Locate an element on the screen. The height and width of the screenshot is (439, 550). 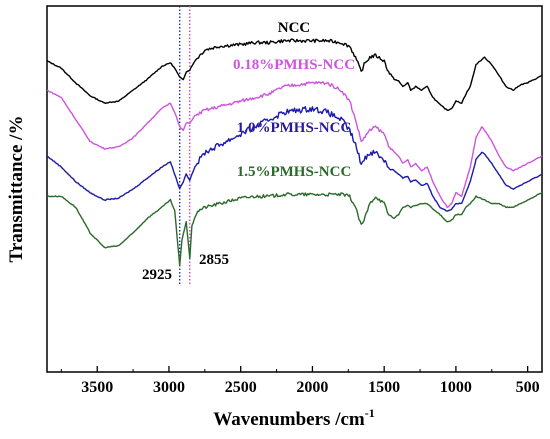
x-axis-ticks: 3500 3000 2500 2000 1500 1000 500 is located at coordinates (300, 381).